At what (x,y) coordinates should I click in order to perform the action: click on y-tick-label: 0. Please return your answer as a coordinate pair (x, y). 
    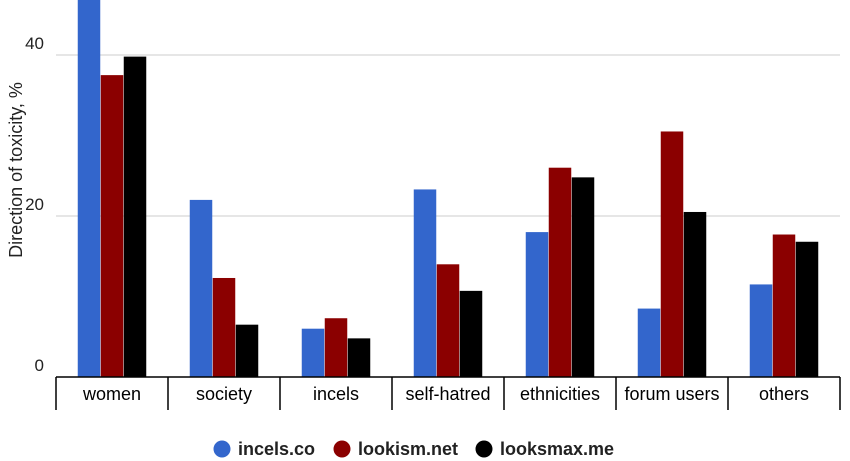
    Looking at the image, I should click on (39, 365).